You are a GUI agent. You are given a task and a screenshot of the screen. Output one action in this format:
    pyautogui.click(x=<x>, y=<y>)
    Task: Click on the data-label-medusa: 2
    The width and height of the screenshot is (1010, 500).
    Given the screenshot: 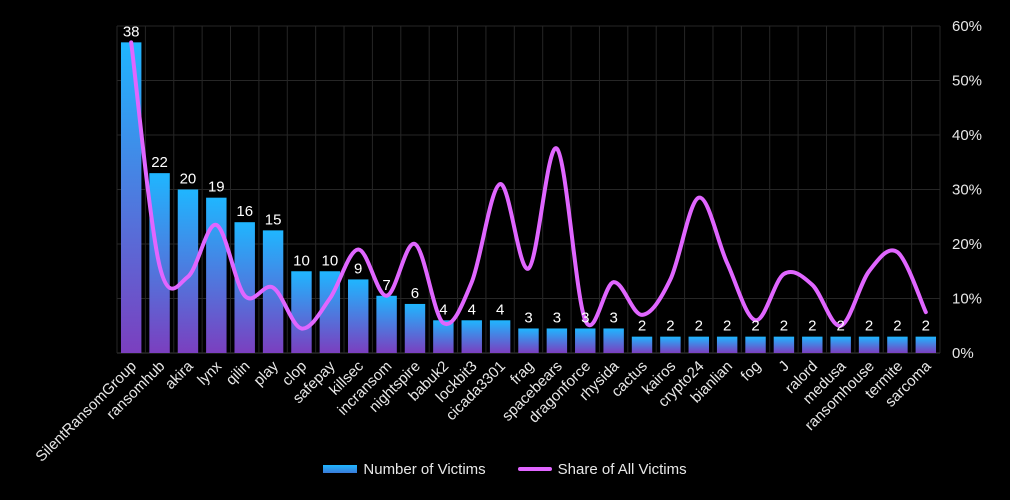 What is the action you would take?
    pyautogui.click(x=841, y=326)
    